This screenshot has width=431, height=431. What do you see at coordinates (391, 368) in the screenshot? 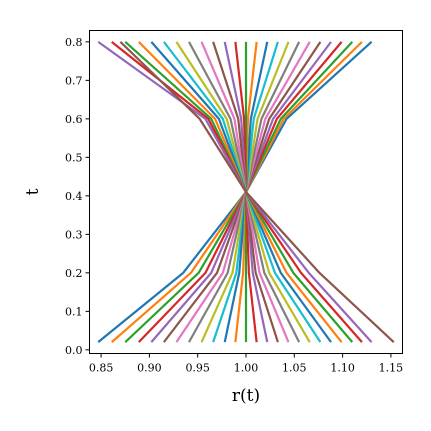
I see `x-tick-label: 1.15` at bounding box center [391, 368].